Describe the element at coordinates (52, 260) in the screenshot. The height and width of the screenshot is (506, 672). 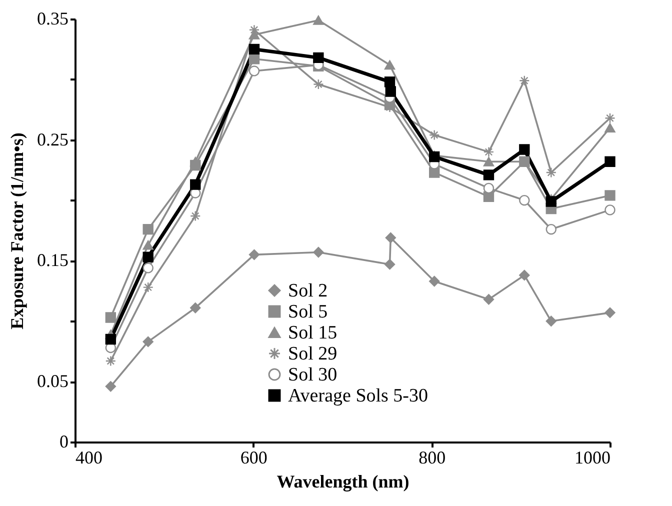
I see `y-tick-label: 0.15` at that location.